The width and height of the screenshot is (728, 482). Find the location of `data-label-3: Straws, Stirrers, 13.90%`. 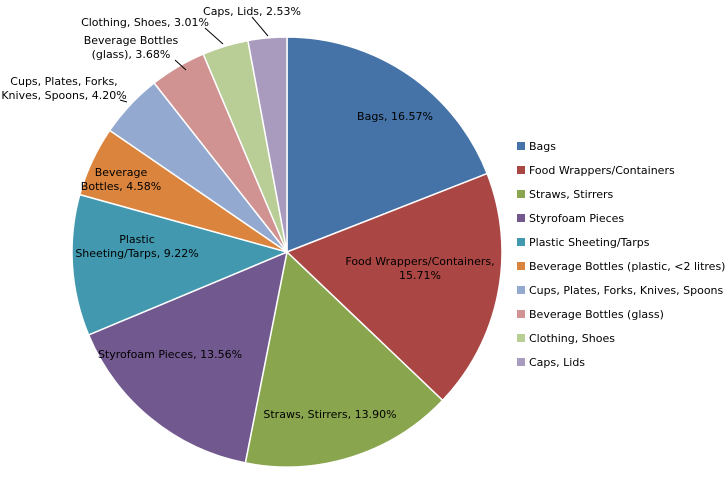

data-label-3: Straws, Stirrers, 13.90% is located at coordinates (329, 414).